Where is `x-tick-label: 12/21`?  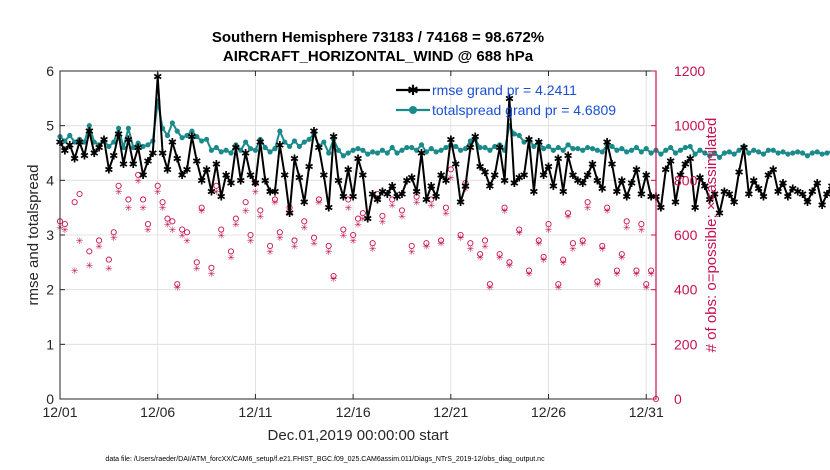 x-tick-label: 12/21 is located at coordinates (450, 412).